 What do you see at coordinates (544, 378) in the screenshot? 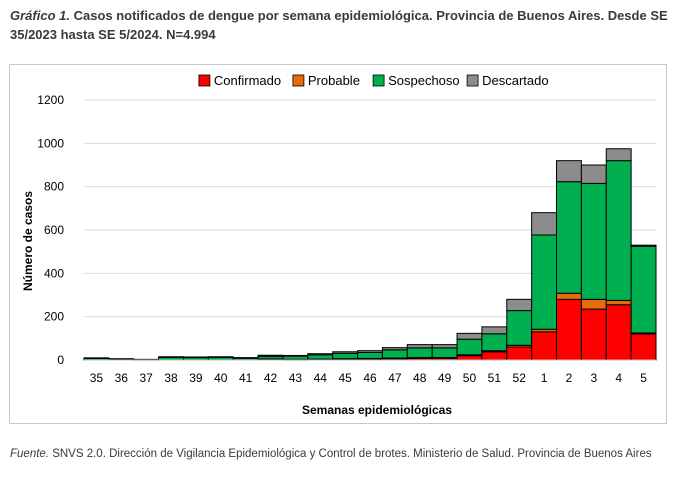
I see `x-tick-label: 1` at bounding box center [544, 378].